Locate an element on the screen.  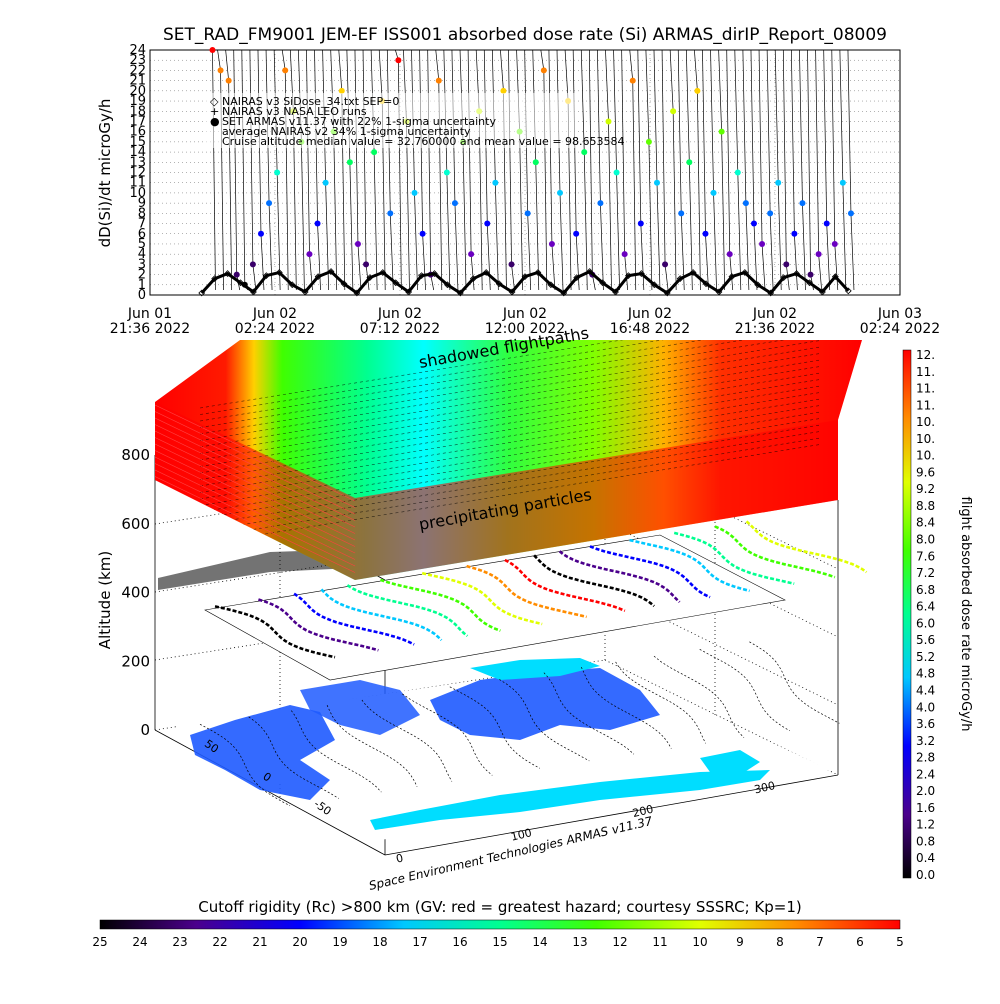
dose-tick-label: 8.0 is located at coordinates (925, 540).